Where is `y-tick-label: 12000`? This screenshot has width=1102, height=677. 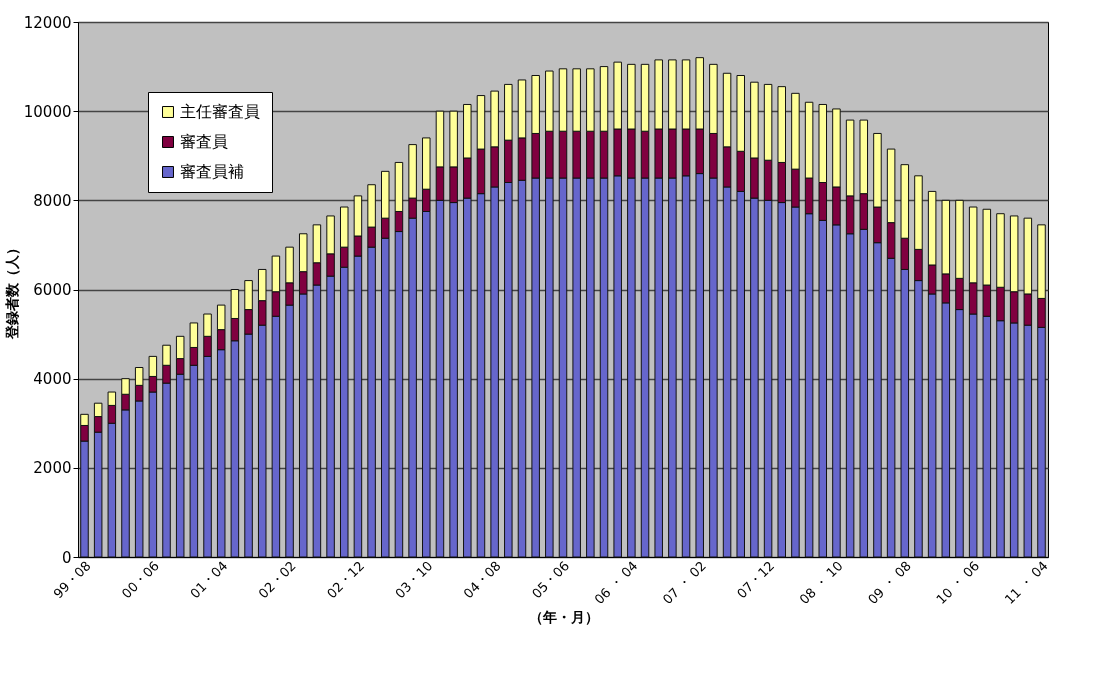
y-tick-label: 12000 is located at coordinates (47, 22).